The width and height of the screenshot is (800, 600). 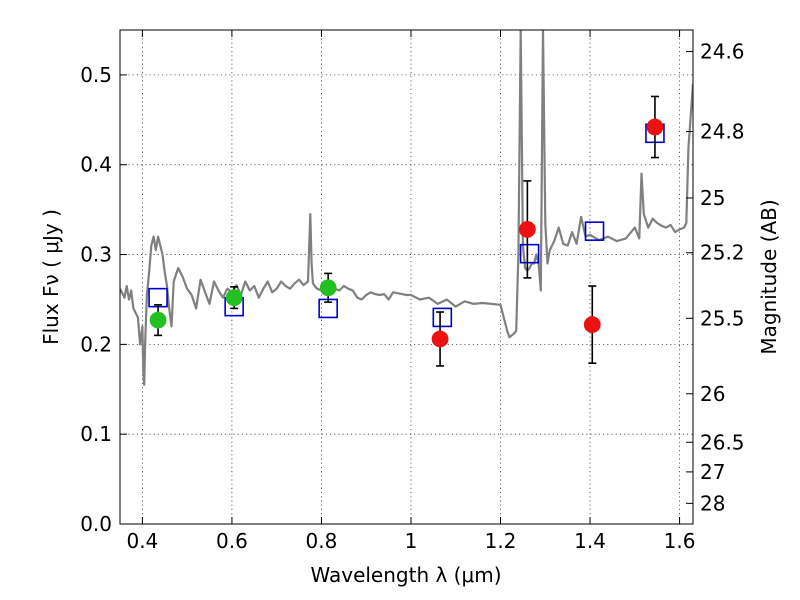 I want to click on y-axis-right-title: Magnitude (AB), so click(x=769, y=276).